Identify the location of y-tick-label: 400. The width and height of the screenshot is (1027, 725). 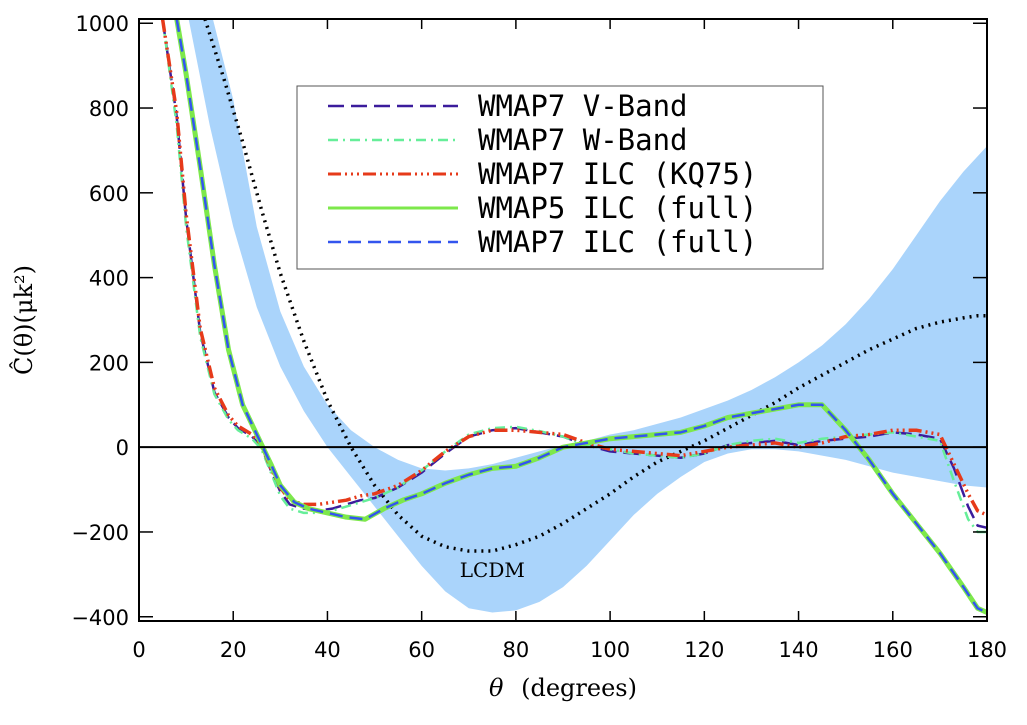
(109, 279).